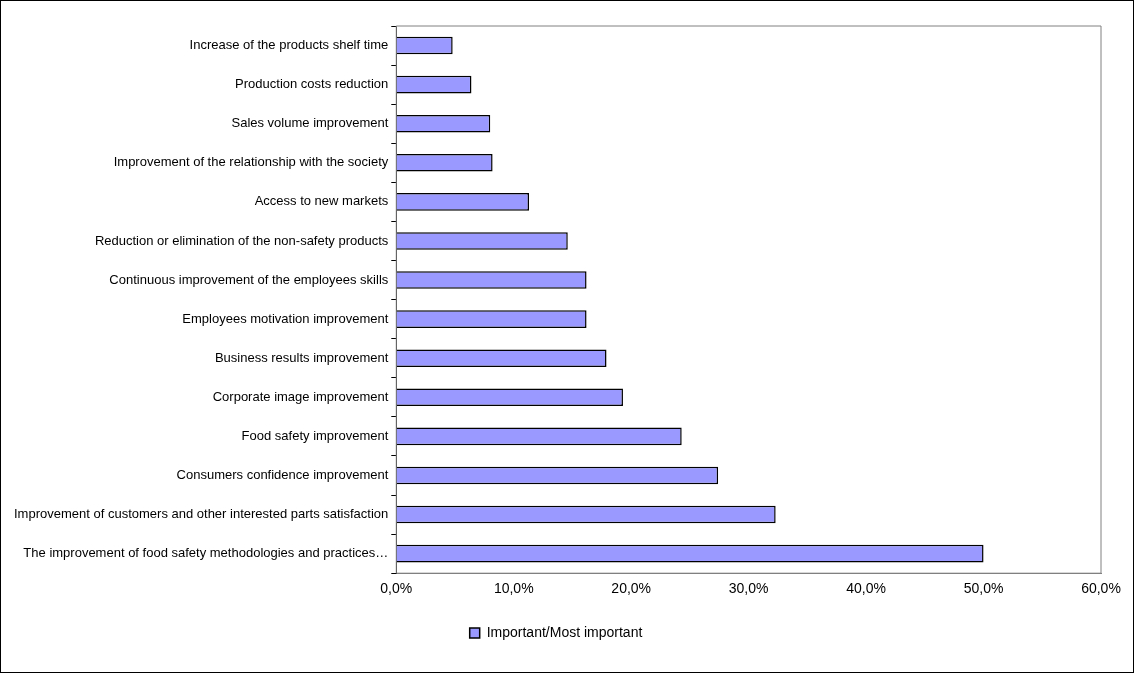 This screenshot has width=1134, height=673. I want to click on y-tick-label: Increase of the products shelf time, so click(289, 45).